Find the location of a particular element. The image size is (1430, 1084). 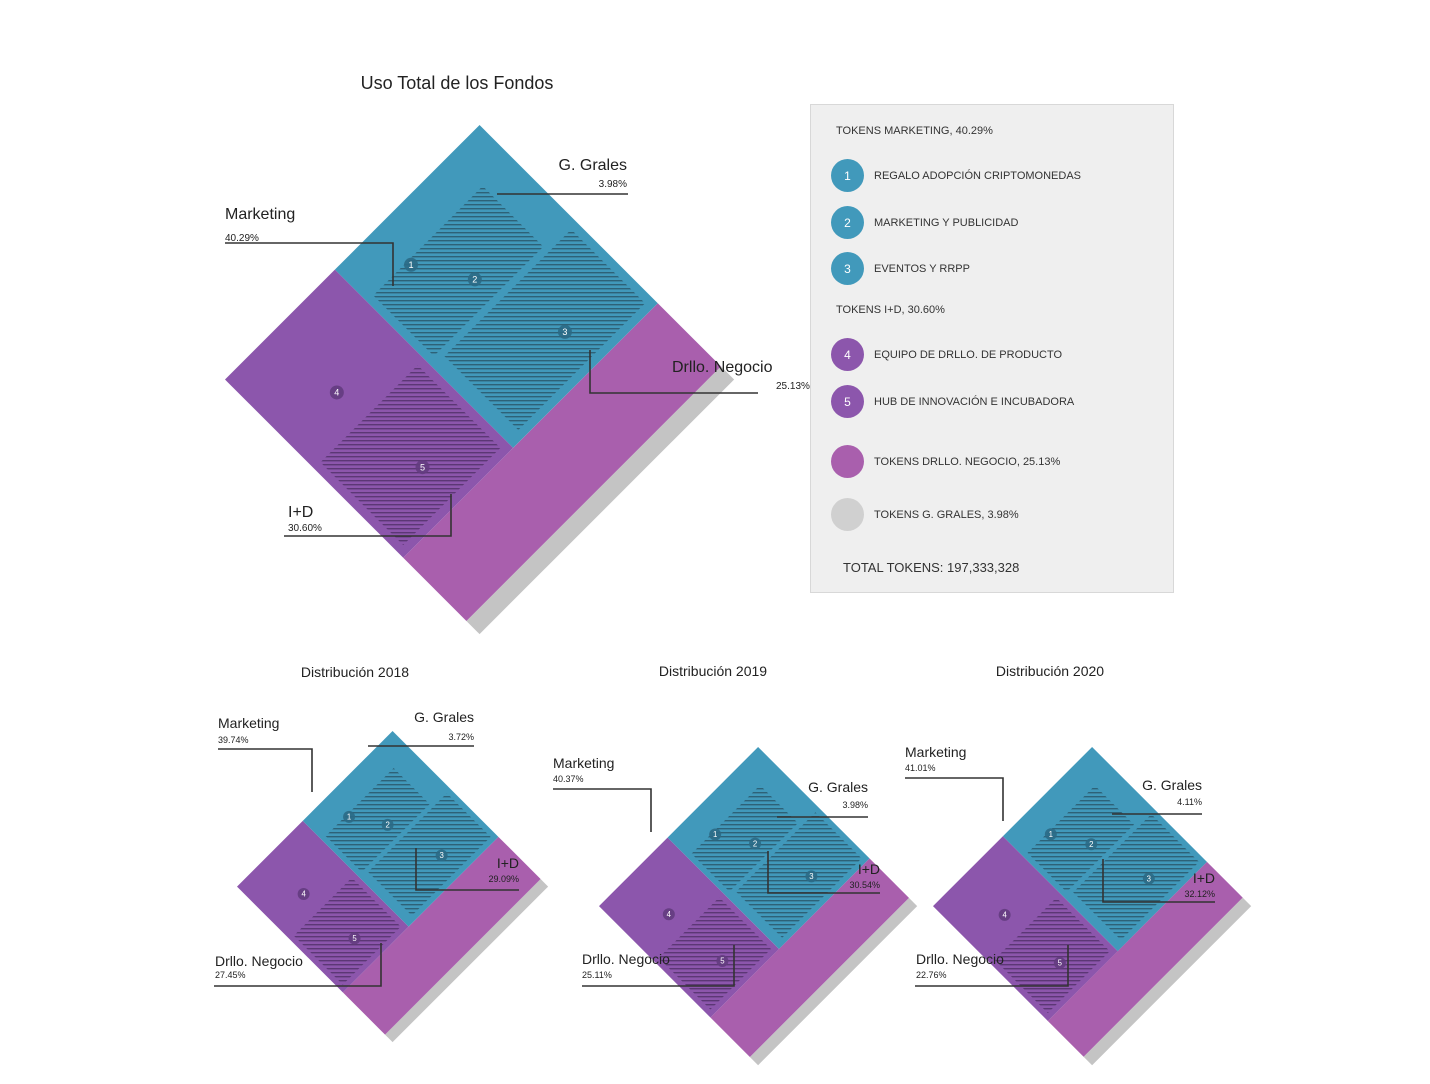

value-n: 25.13% is located at coordinates (793, 386).